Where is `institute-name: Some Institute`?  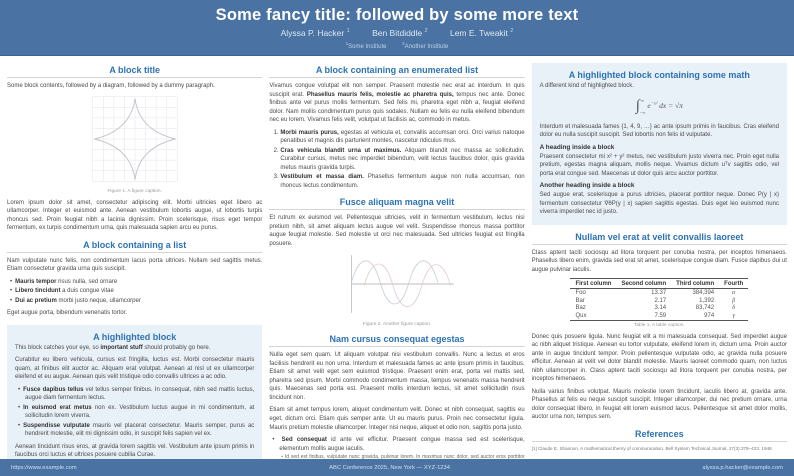
institute-name: Some Institute is located at coordinates (367, 47).